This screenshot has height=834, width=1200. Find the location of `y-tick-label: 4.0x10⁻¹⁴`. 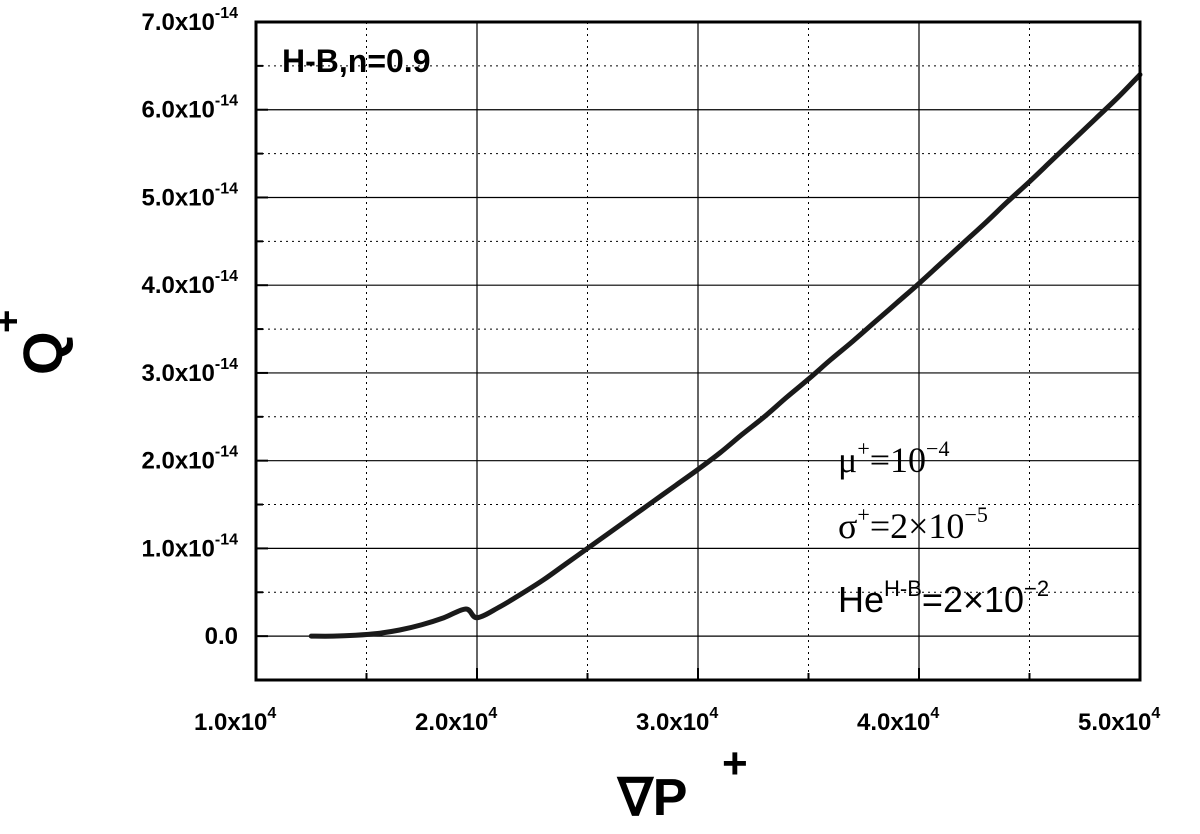

y-tick-label: 4.0x10⁻¹⁴ is located at coordinates (189, 283).